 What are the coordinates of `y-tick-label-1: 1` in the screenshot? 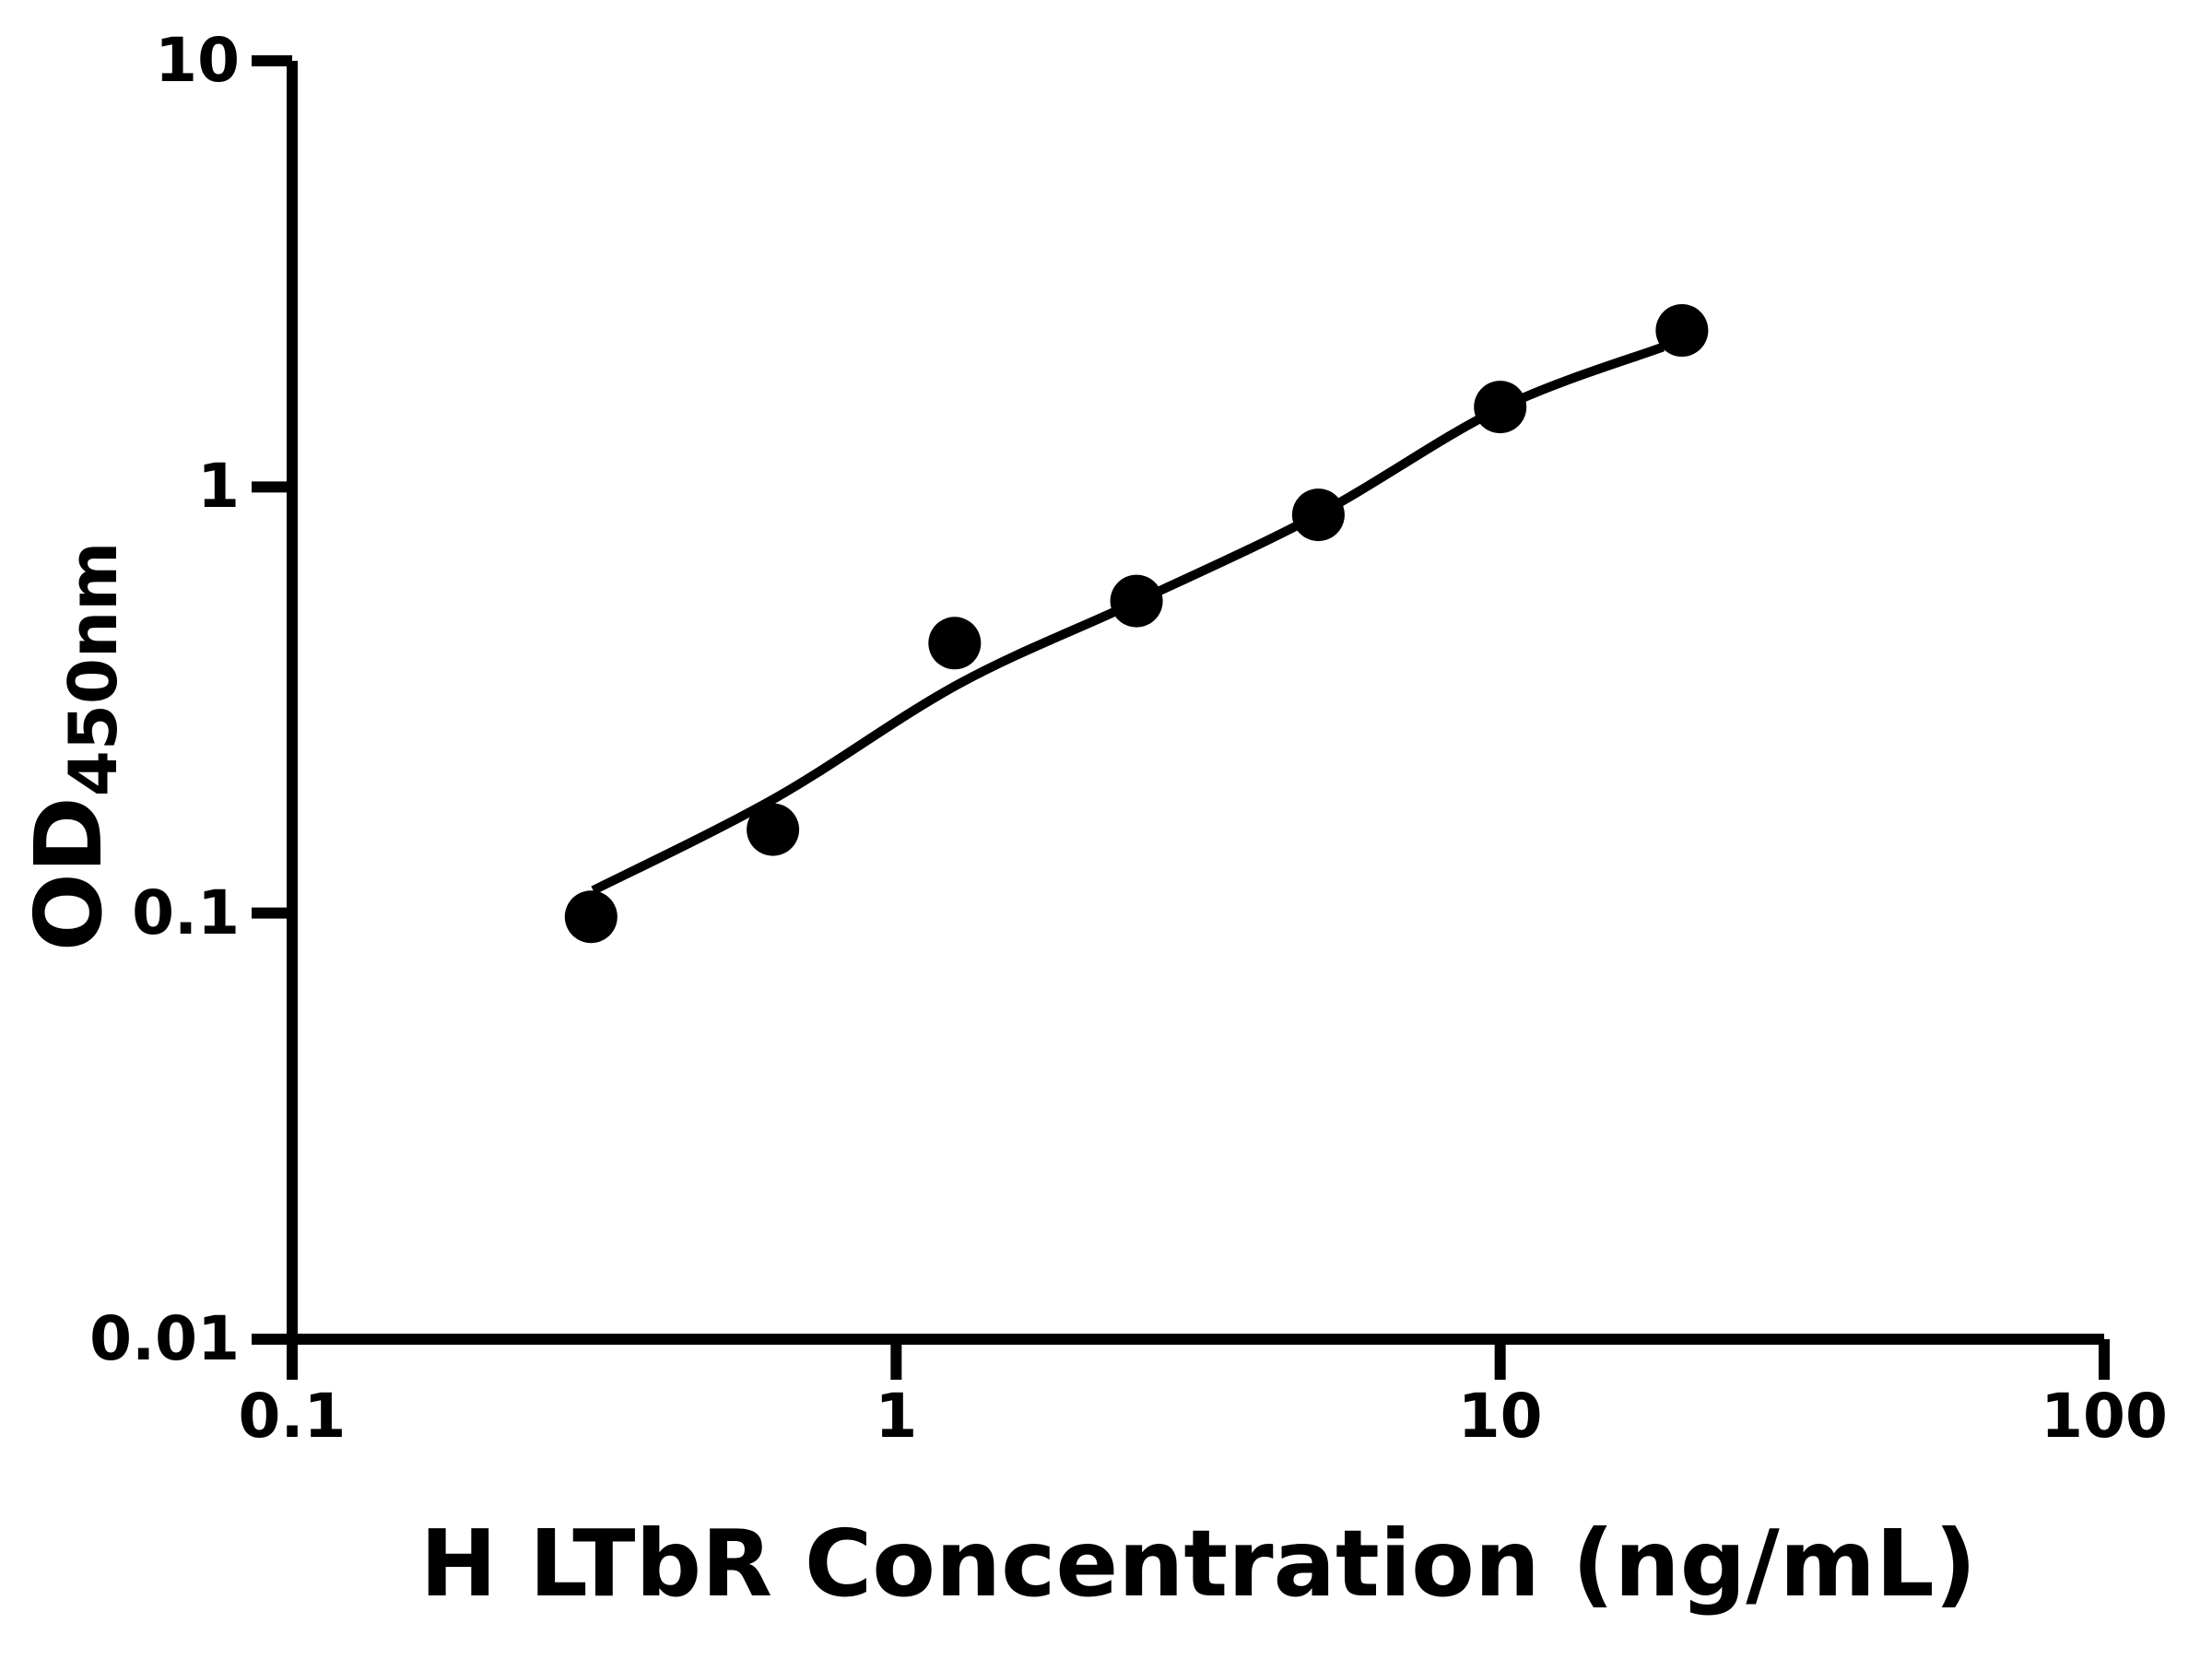 It's located at (218, 487).